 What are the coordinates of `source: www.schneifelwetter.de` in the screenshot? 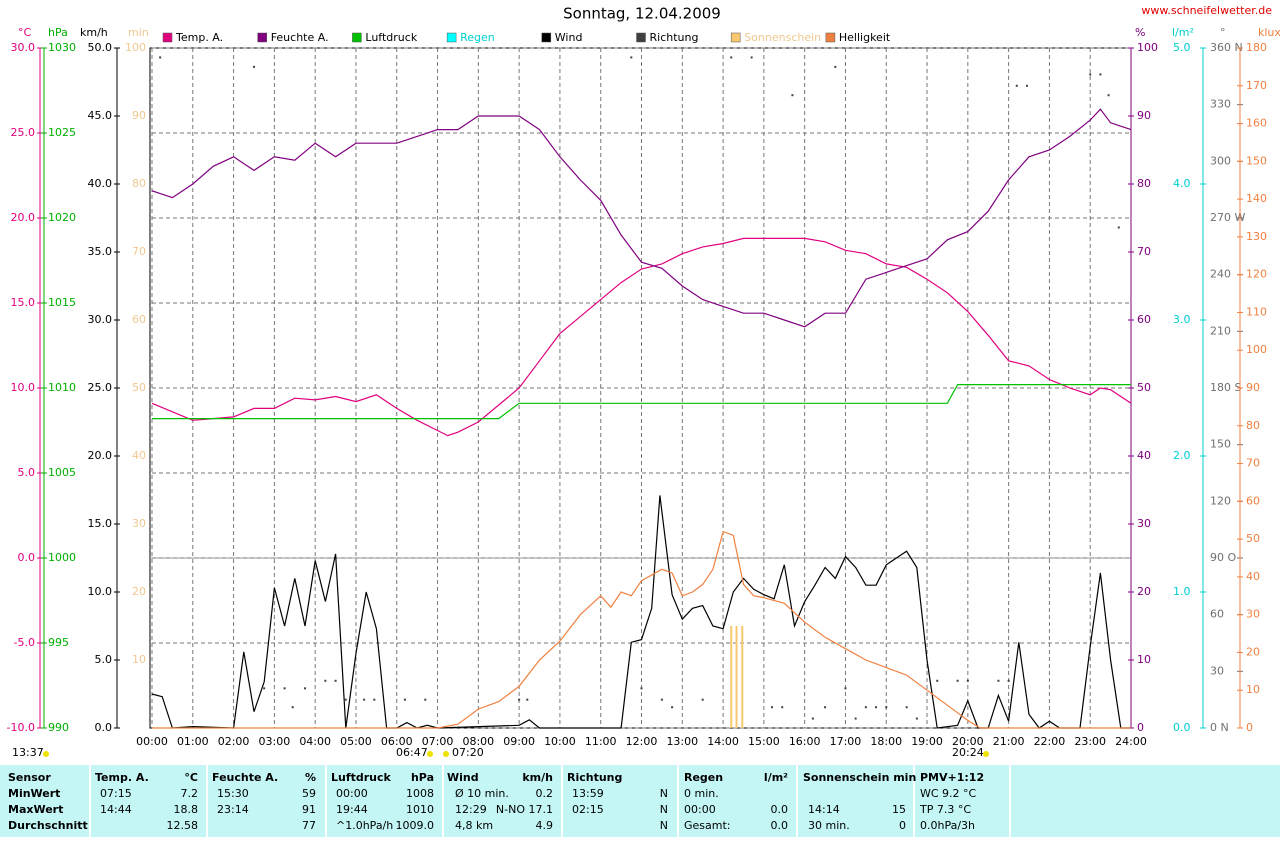 It's located at (1206, 10).